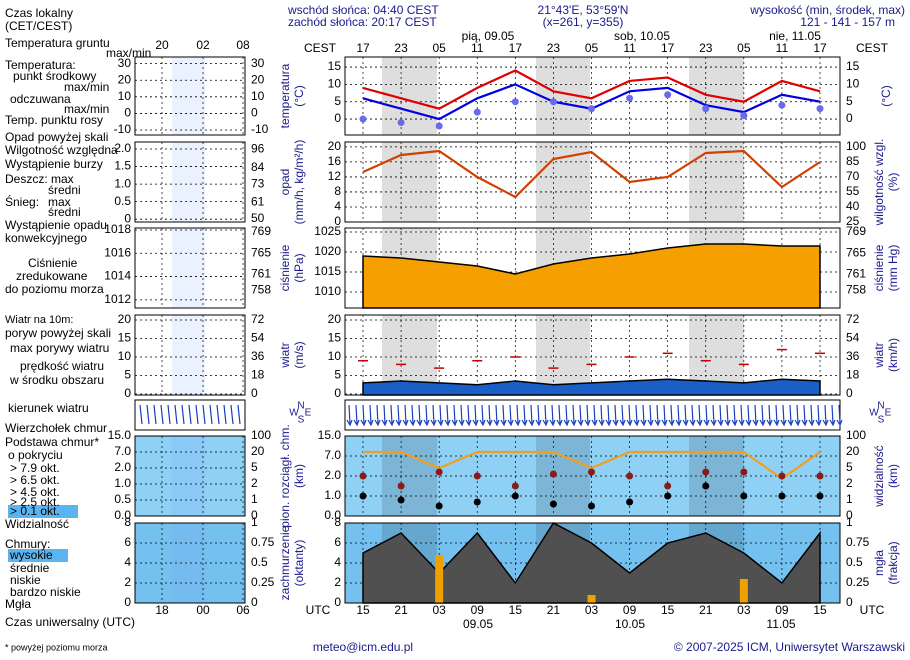  What do you see at coordinates (401, 610) in the screenshot?
I see `utc-tick: 21` at bounding box center [401, 610].